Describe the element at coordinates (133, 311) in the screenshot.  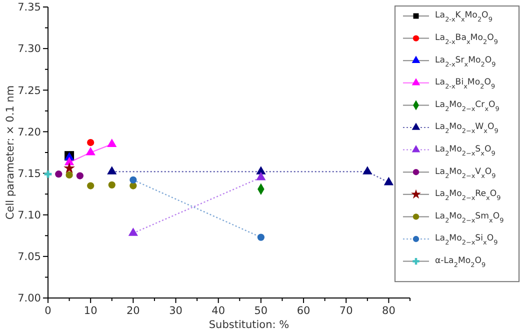
I see `x-tick-label: 20` at that location.